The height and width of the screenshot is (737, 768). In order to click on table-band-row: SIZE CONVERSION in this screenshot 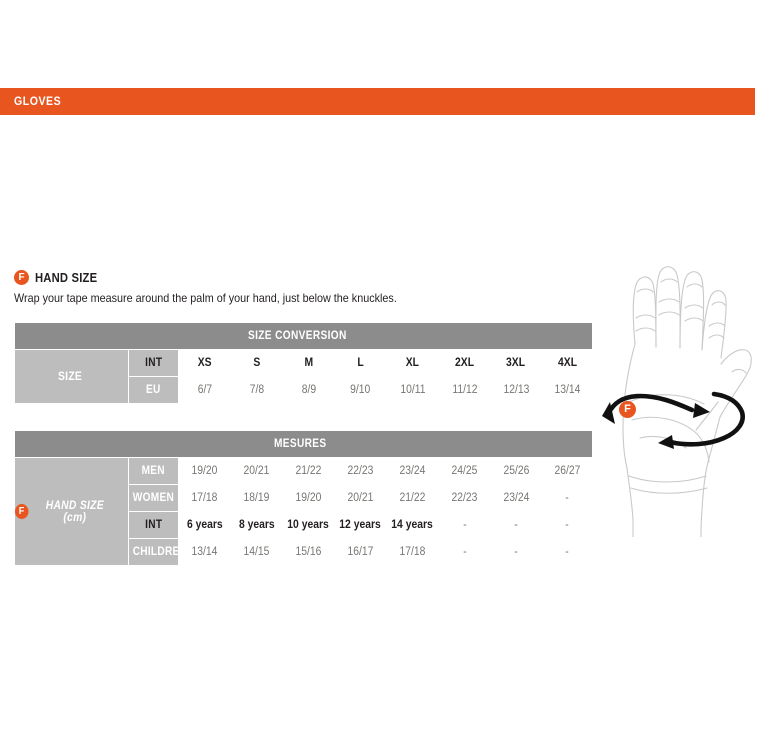, I will do `click(303, 336)`.